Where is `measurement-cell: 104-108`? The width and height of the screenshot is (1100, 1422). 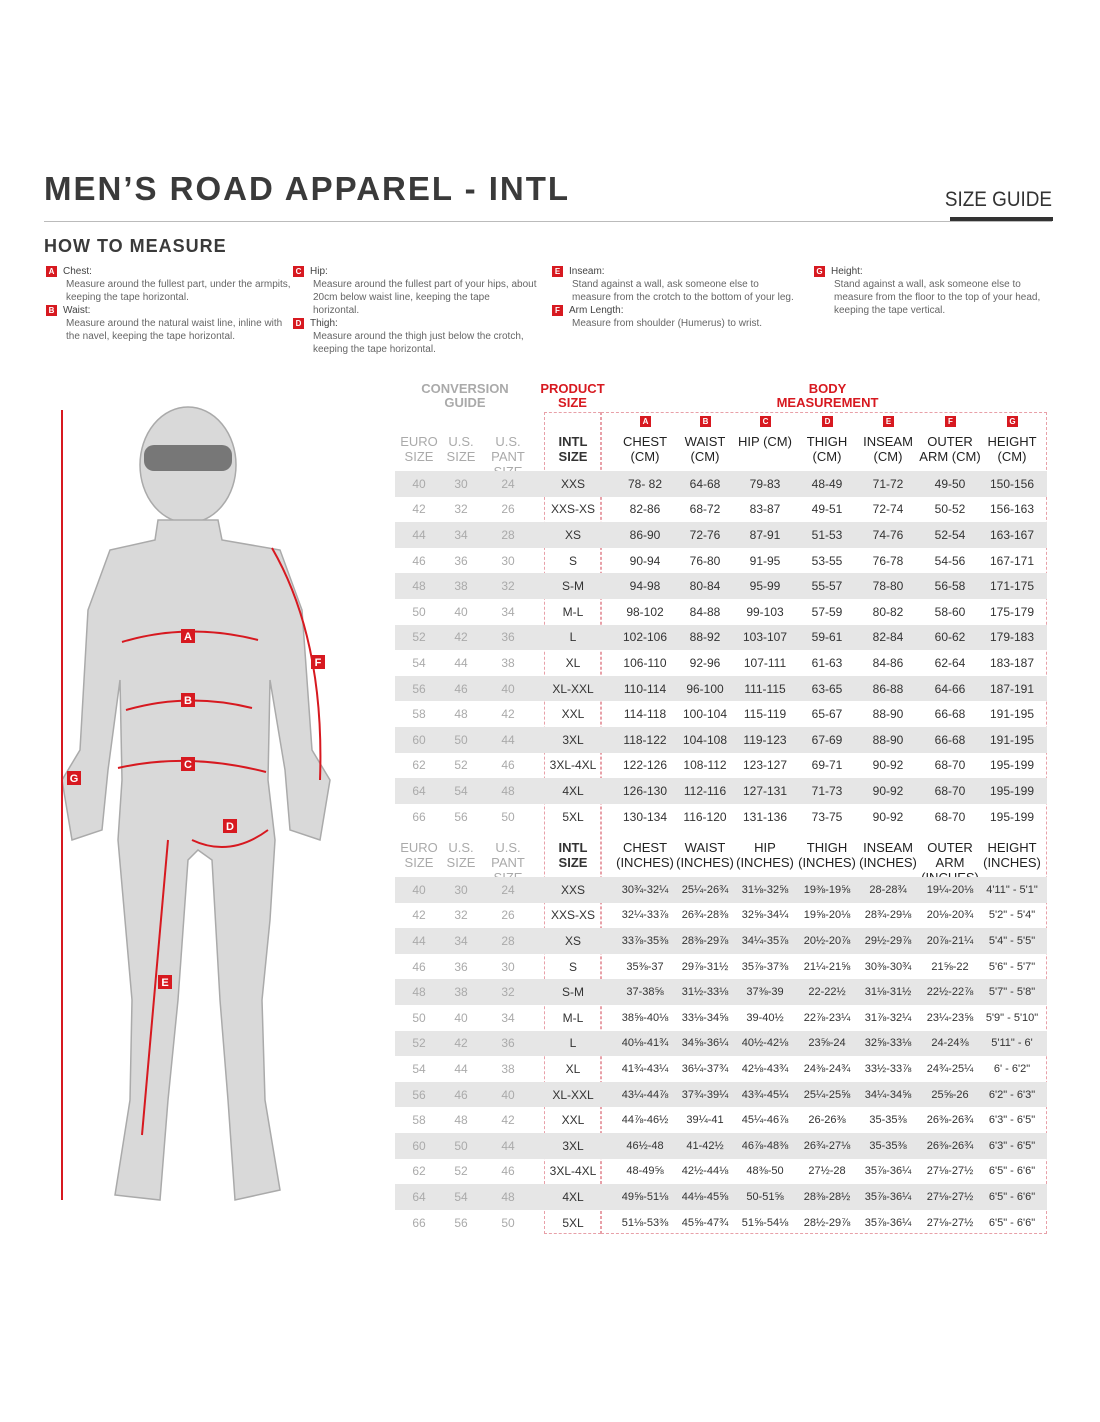
measurement-cell: 104-108 is located at coordinates (705, 739).